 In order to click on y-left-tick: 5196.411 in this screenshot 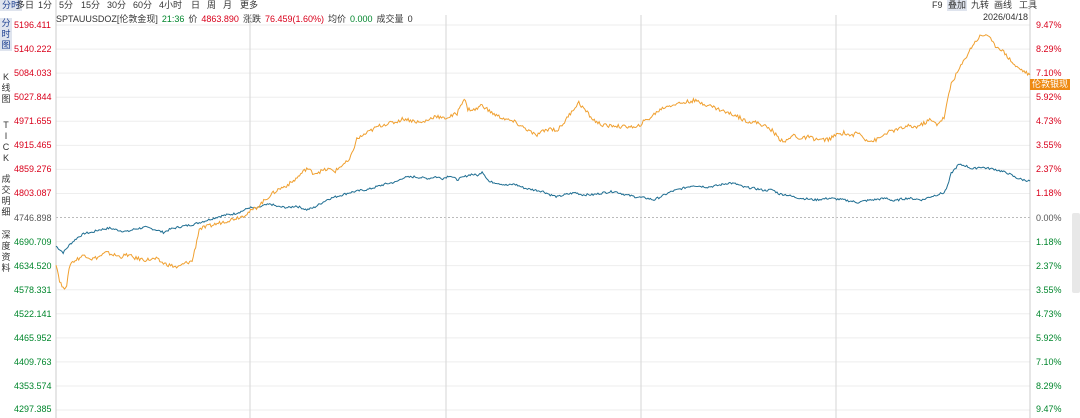, I will do `click(32, 25)`.